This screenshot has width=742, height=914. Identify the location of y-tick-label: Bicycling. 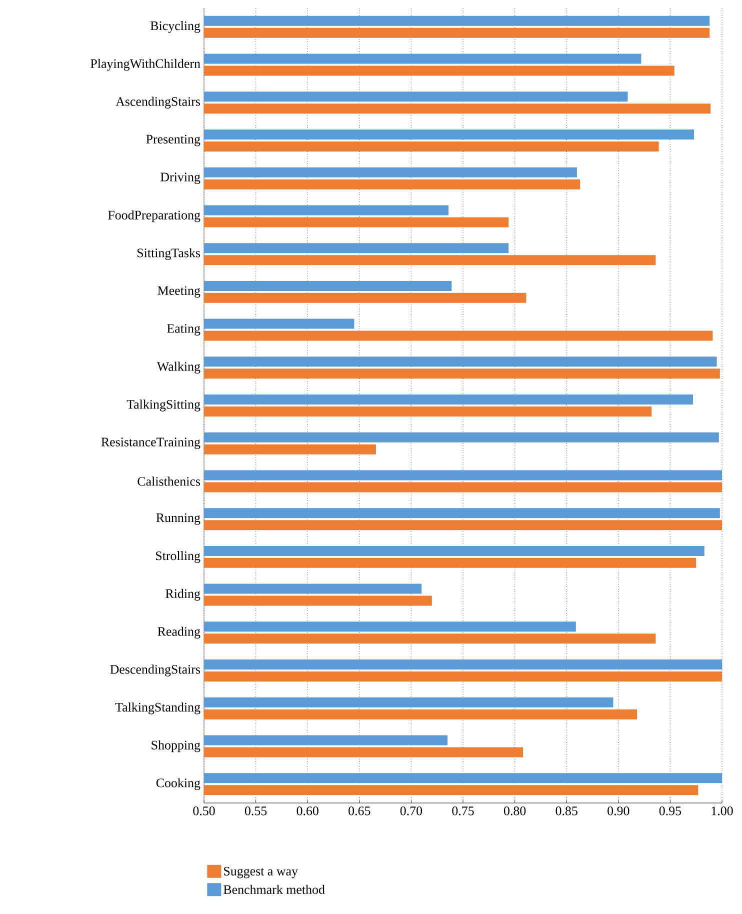
(175, 27).